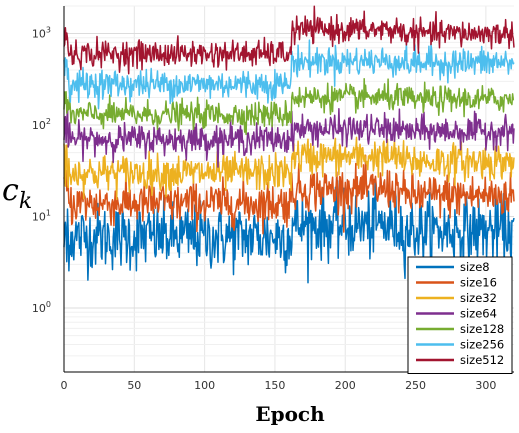 Image resolution: width=519 pixels, height=433 pixels. I want to click on x-axis-title: Epoch, so click(290, 414).